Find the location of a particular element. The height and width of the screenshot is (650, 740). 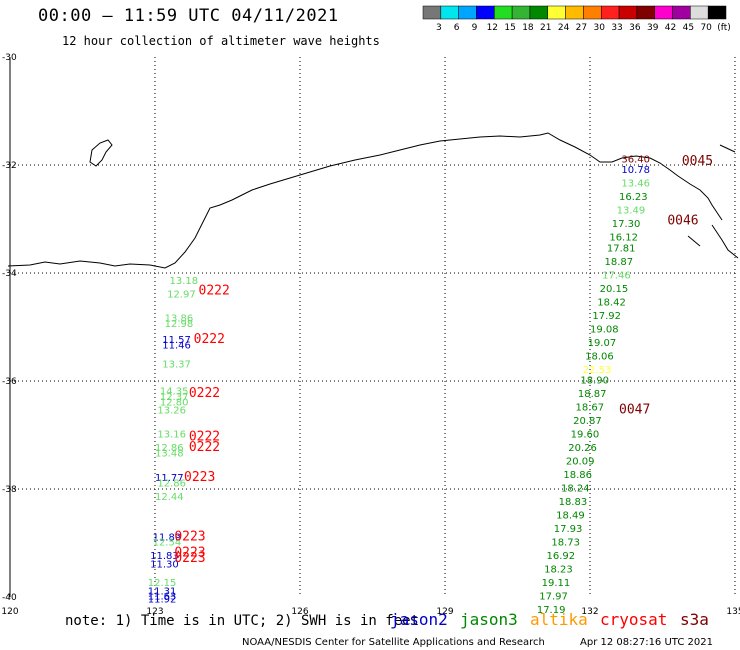

wave-height-value: 17.93 is located at coordinates (568, 529).